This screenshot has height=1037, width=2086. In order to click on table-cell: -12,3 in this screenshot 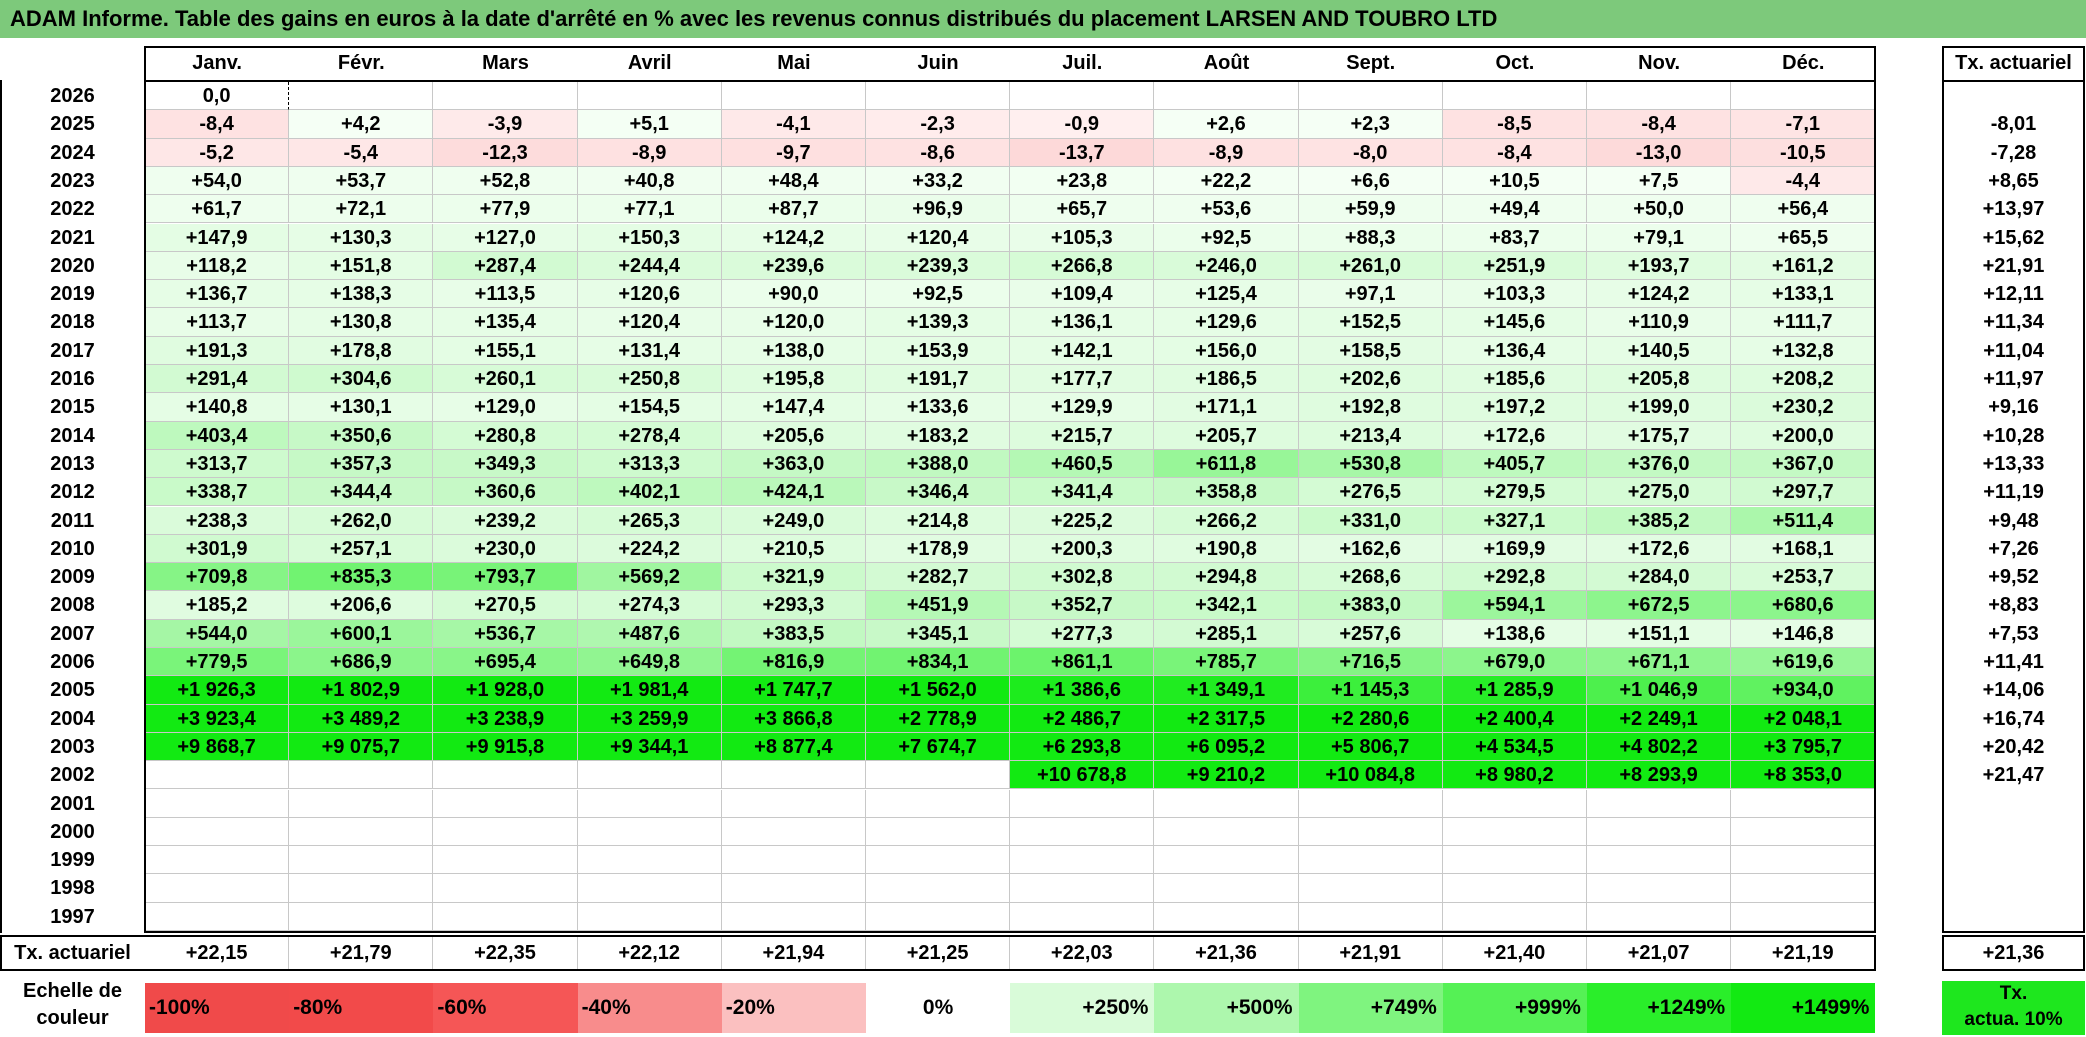, I will do `click(505, 152)`.